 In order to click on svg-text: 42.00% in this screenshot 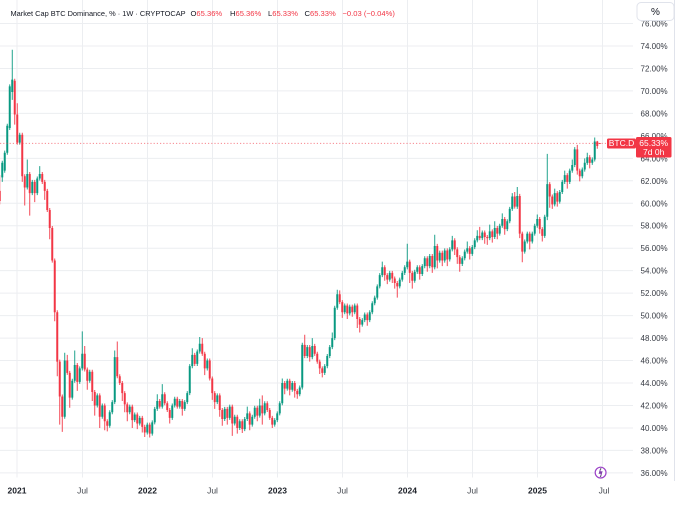, I will do `click(654, 405)`.